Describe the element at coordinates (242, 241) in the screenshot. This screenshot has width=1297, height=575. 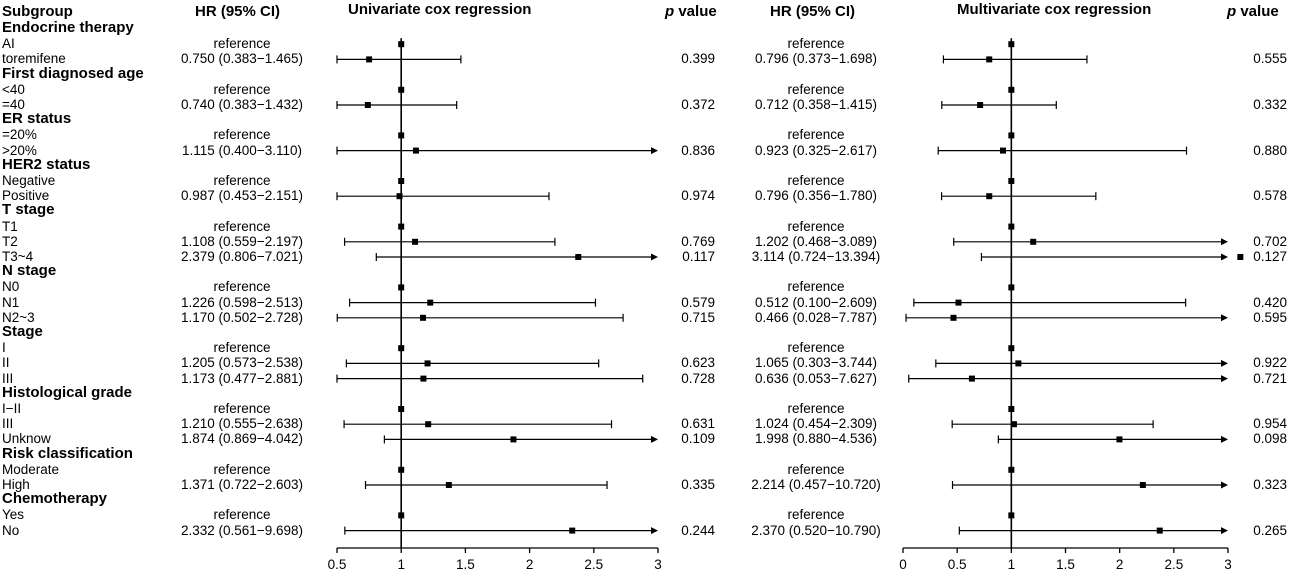
I see `hr-ci-text: 1.108 (0.559−2.197)` at that location.